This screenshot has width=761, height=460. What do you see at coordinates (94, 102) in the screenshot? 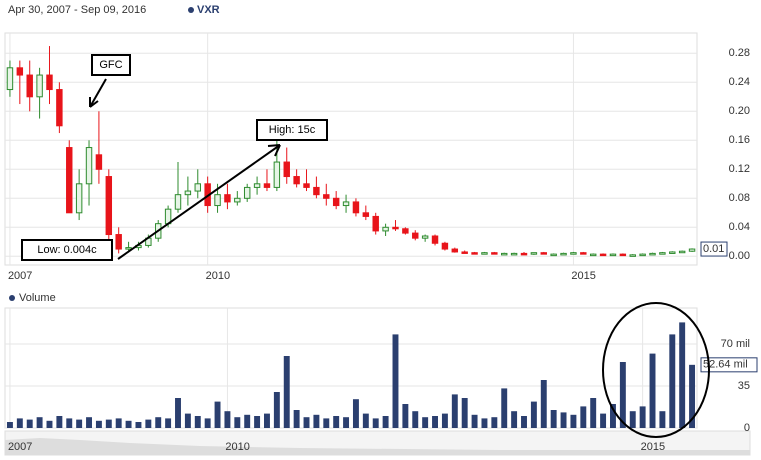
I see `arrow-head` at bounding box center [94, 102].